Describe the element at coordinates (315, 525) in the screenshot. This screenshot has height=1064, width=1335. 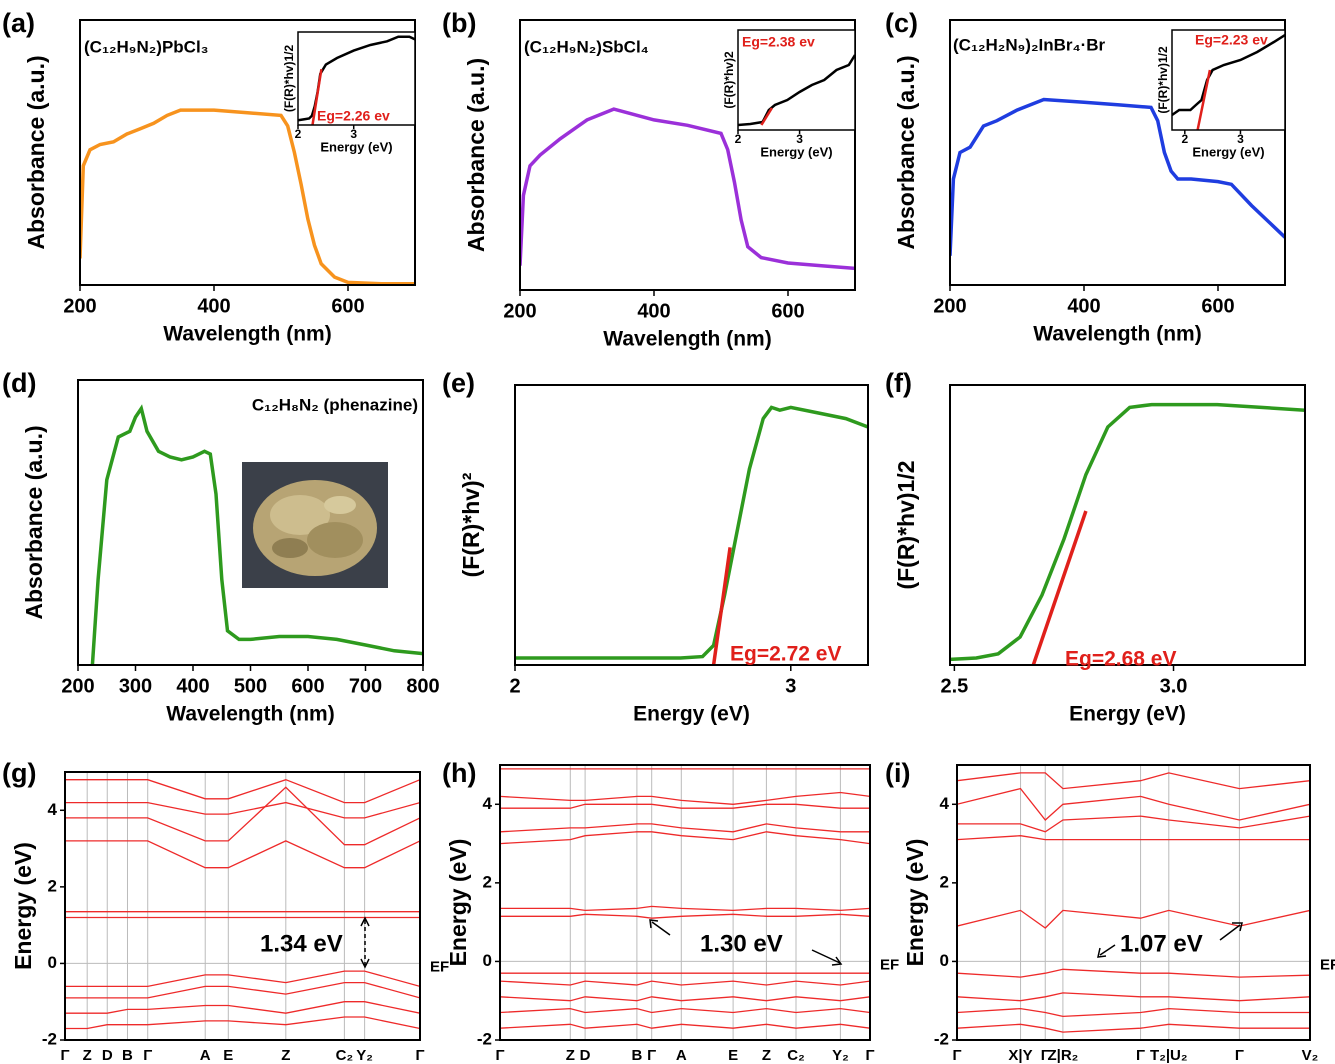
I see `sample-photo` at that location.